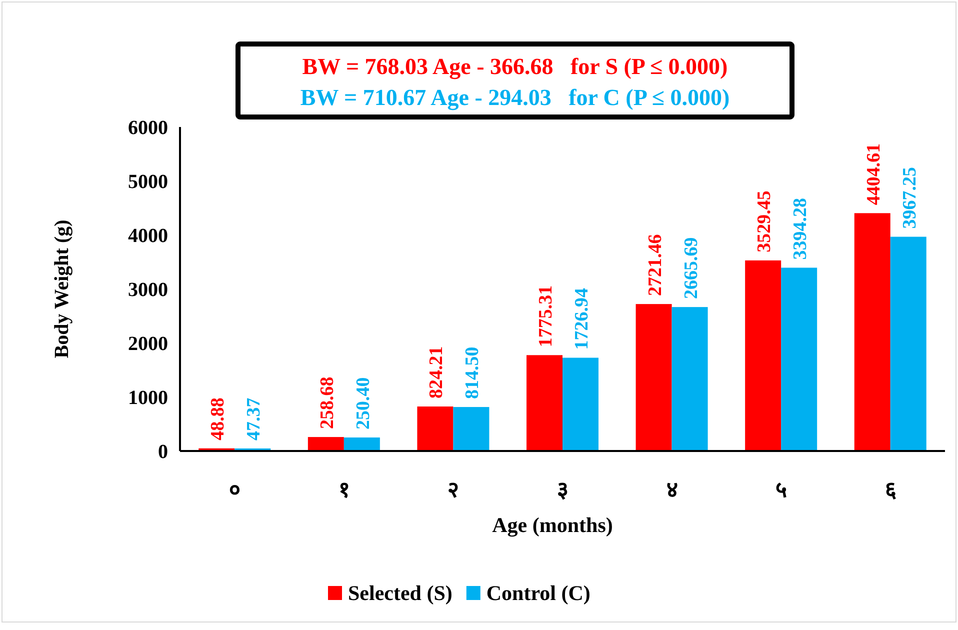 The image size is (958, 630). What do you see at coordinates (473, 373) in the screenshot?
I see `data-label: 814.50` at bounding box center [473, 373].